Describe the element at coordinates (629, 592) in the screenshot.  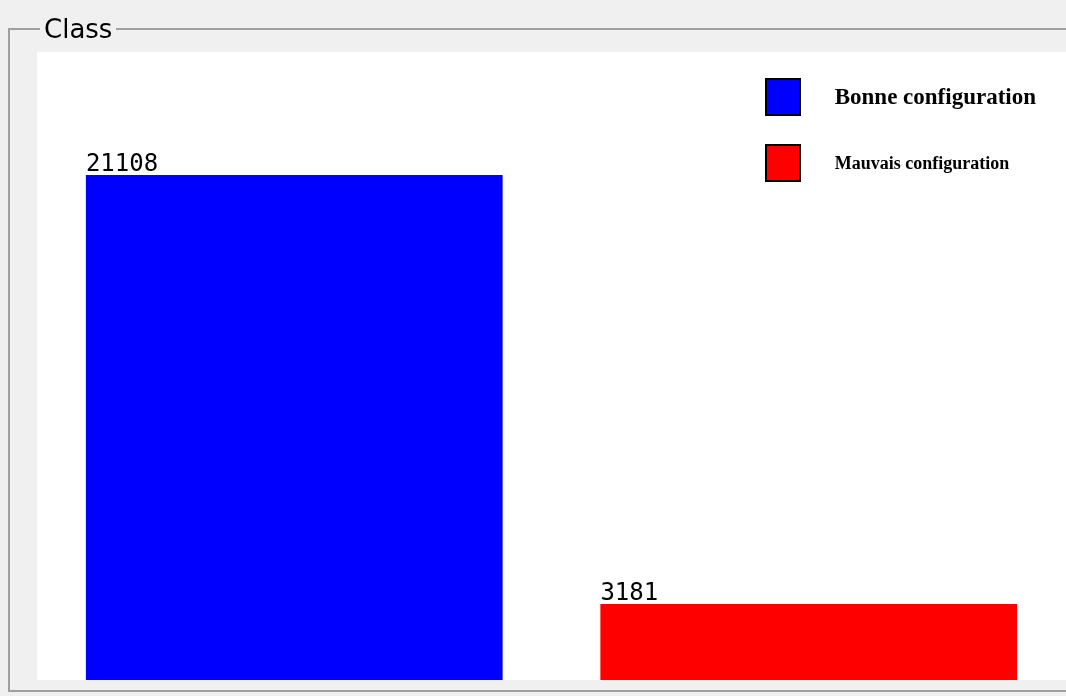
I see `data-label: 3181` at that location.